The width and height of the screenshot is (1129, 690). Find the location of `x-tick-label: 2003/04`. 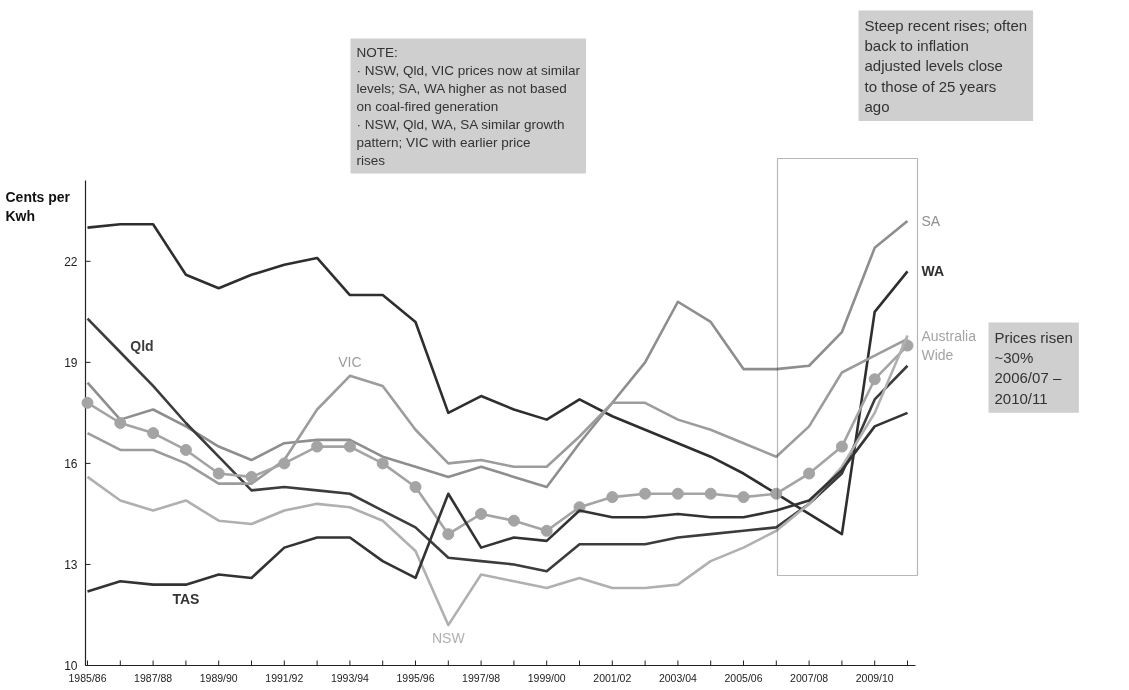

x-tick-label: 2003/04 is located at coordinates (678, 677).